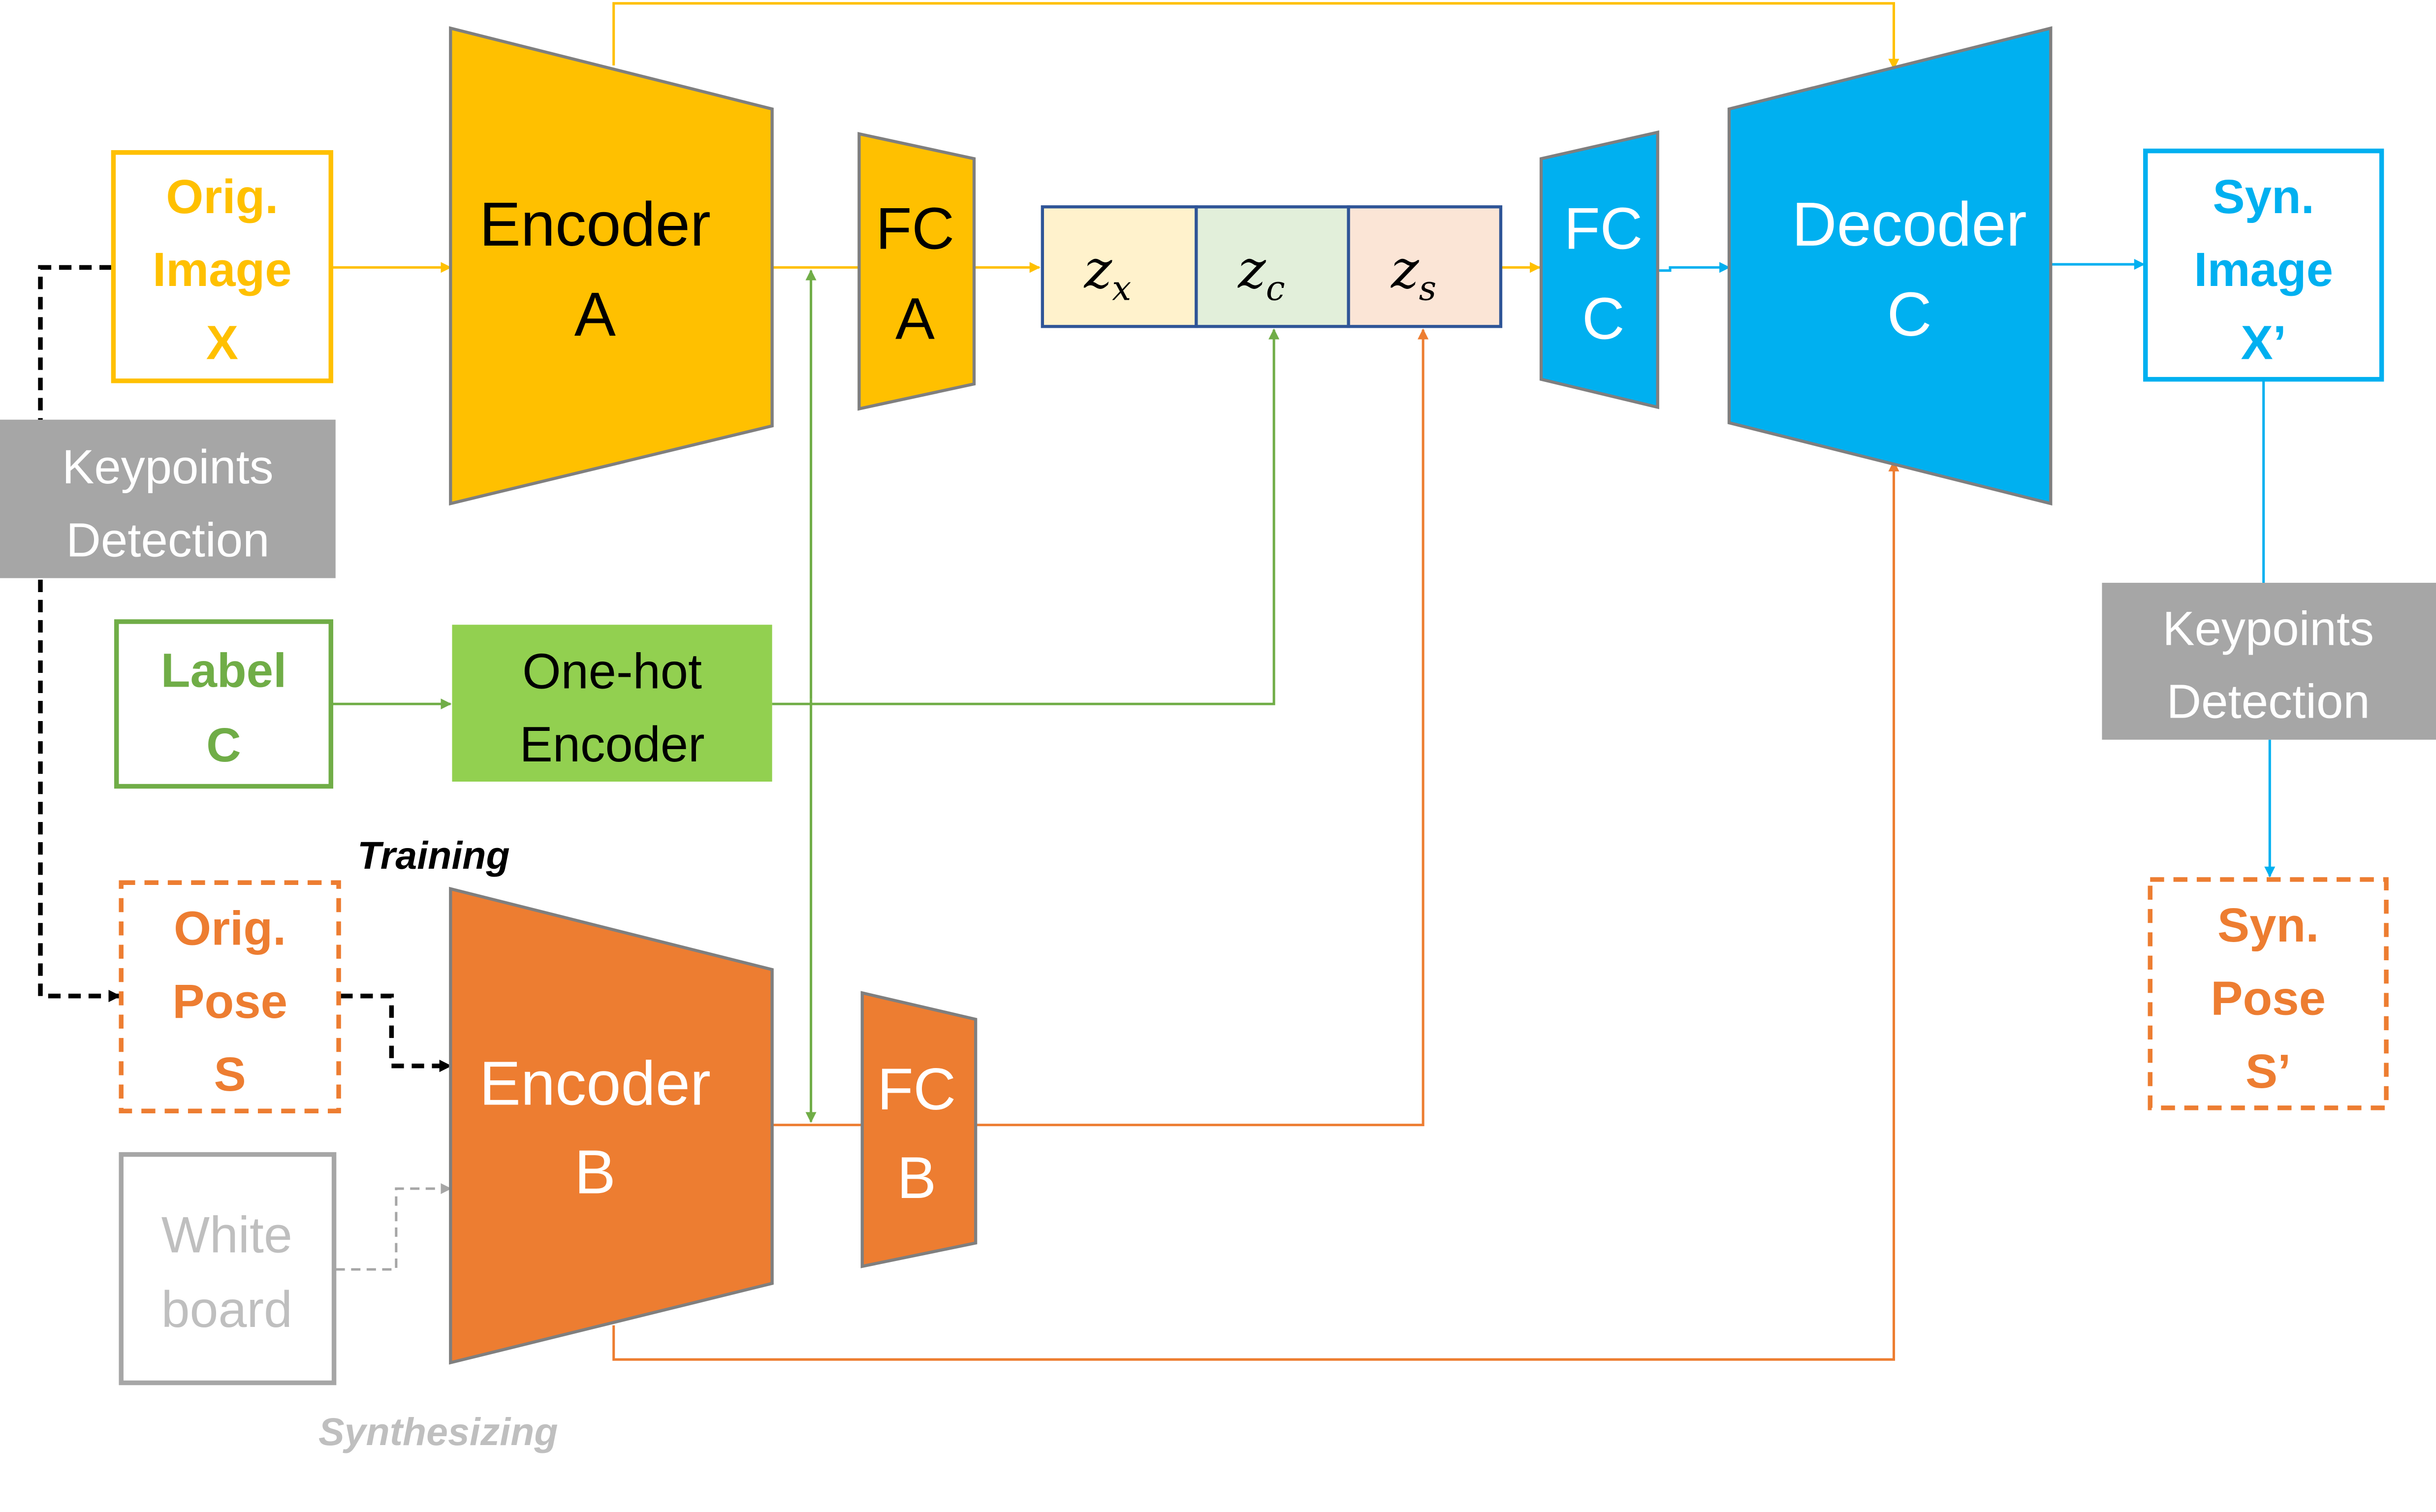  What do you see at coordinates (396, 1032) in the screenshot?
I see `dashed-pose-to-encoder-b` at bounding box center [396, 1032].